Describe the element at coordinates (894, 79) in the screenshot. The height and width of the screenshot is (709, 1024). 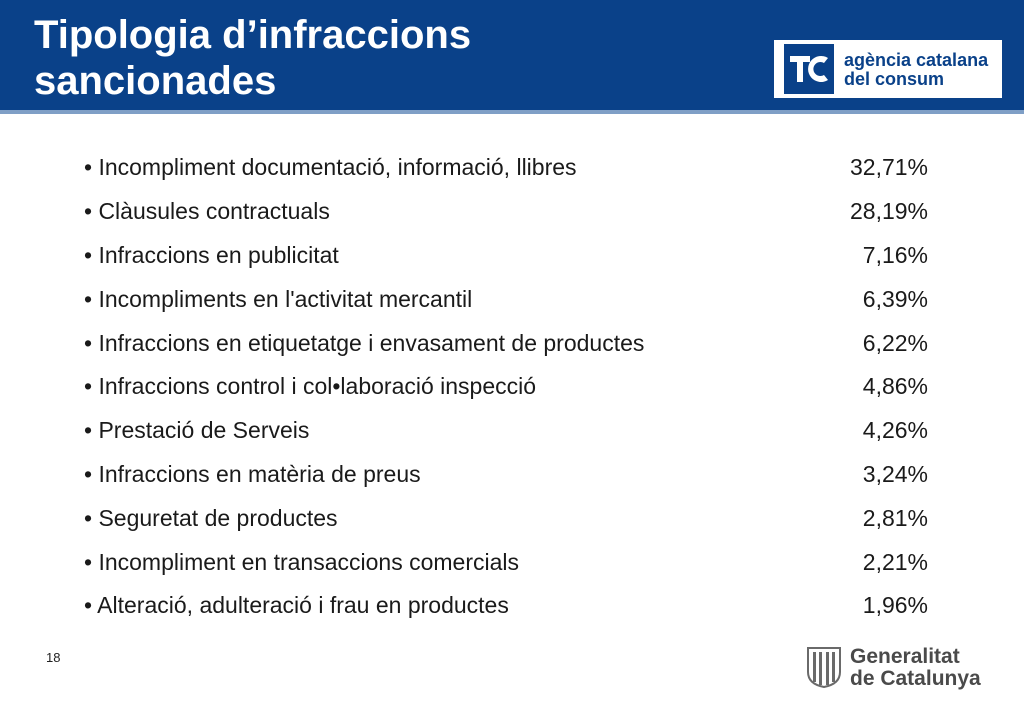
I see `acc-logo-line-2: del consum` at that location.